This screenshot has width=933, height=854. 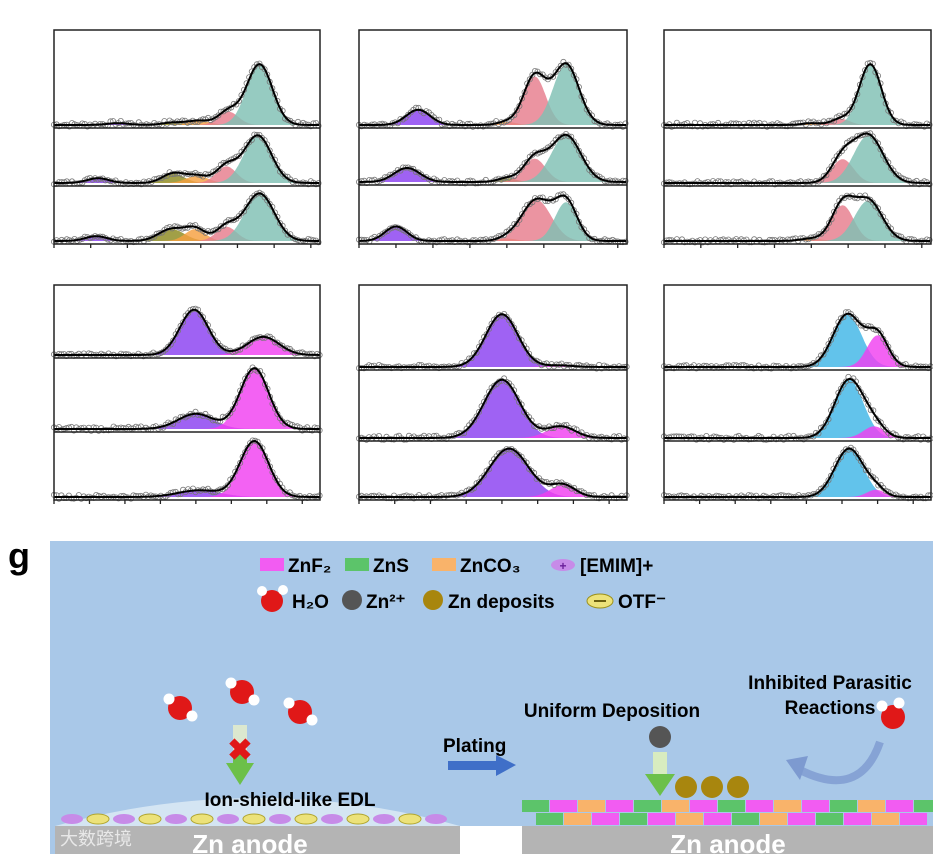 What do you see at coordinates (310, 602) in the screenshot?
I see `legend-h2o: H₂O` at bounding box center [310, 602].